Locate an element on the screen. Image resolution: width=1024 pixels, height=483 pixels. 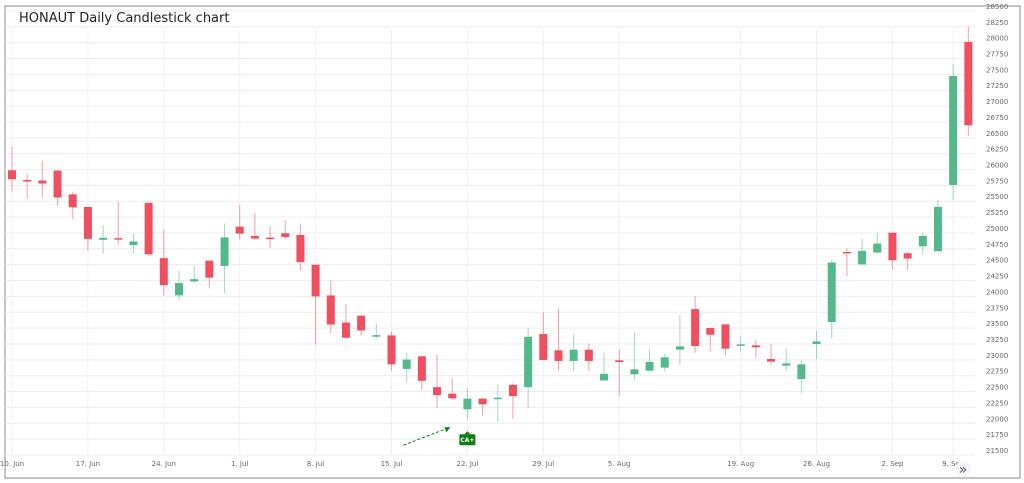
ca-marker-badge is located at coordinates (467, 440).